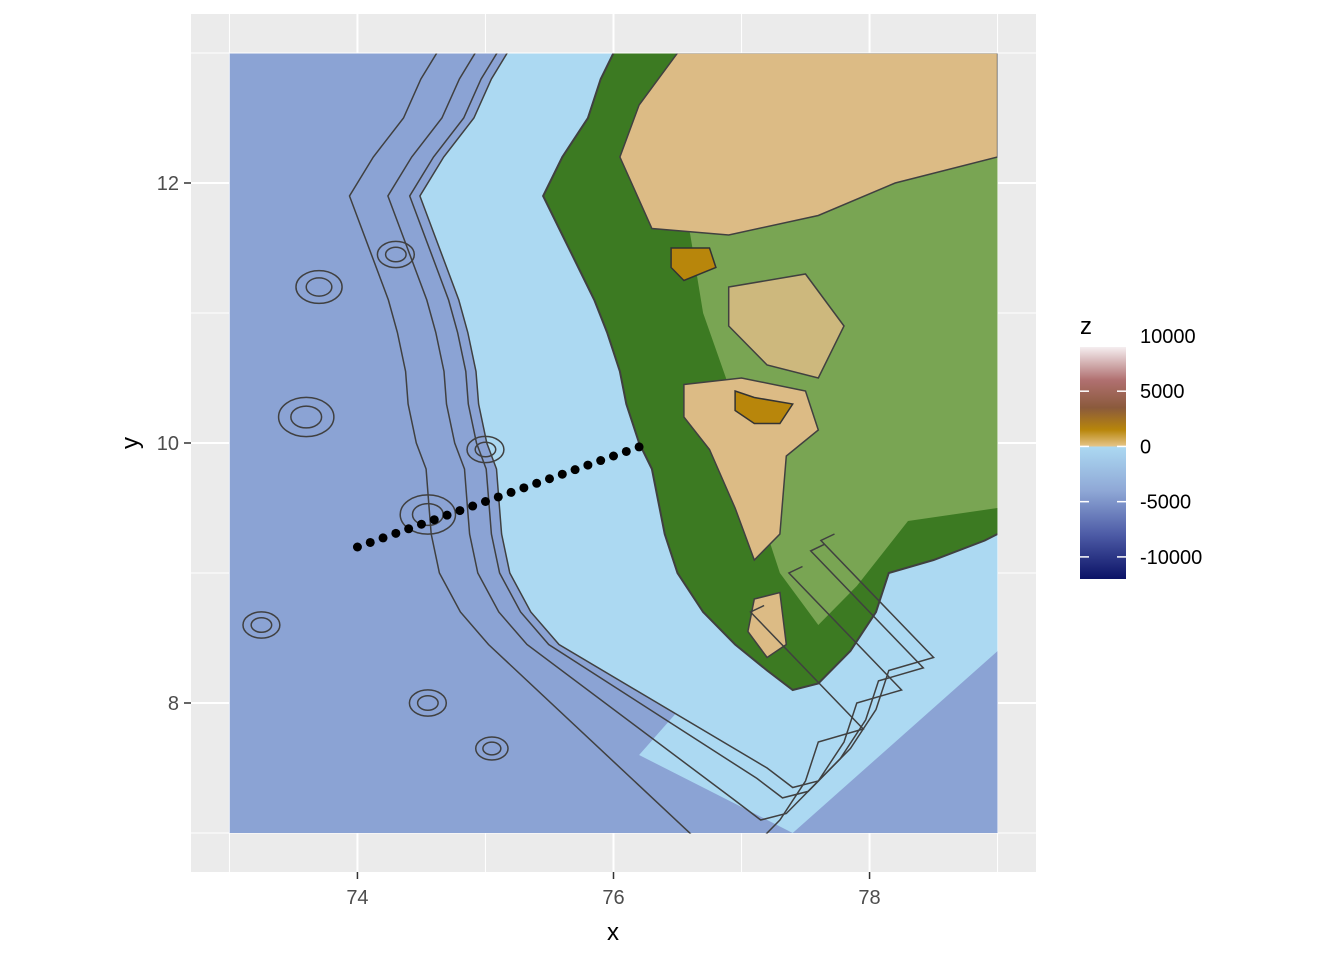 The width and height of the screenshot is (1344, 960). What do you see at coordinates (1168, 337) in the screenshot?
I see `legend-label: 10000` at bounding box center [1168, 337].